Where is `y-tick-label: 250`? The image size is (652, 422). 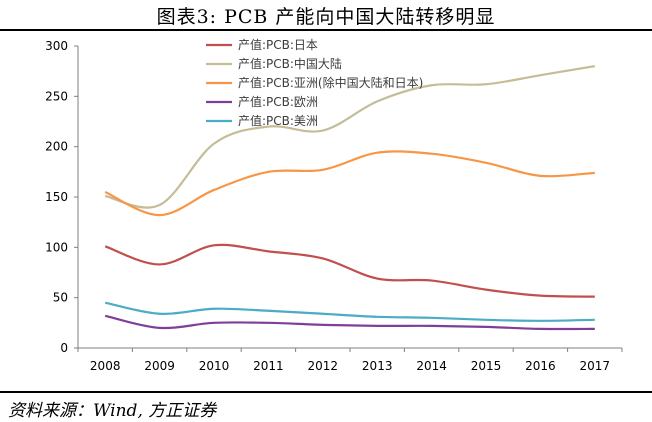
y-tick-label: 250 is located at coordinates (56, 96).